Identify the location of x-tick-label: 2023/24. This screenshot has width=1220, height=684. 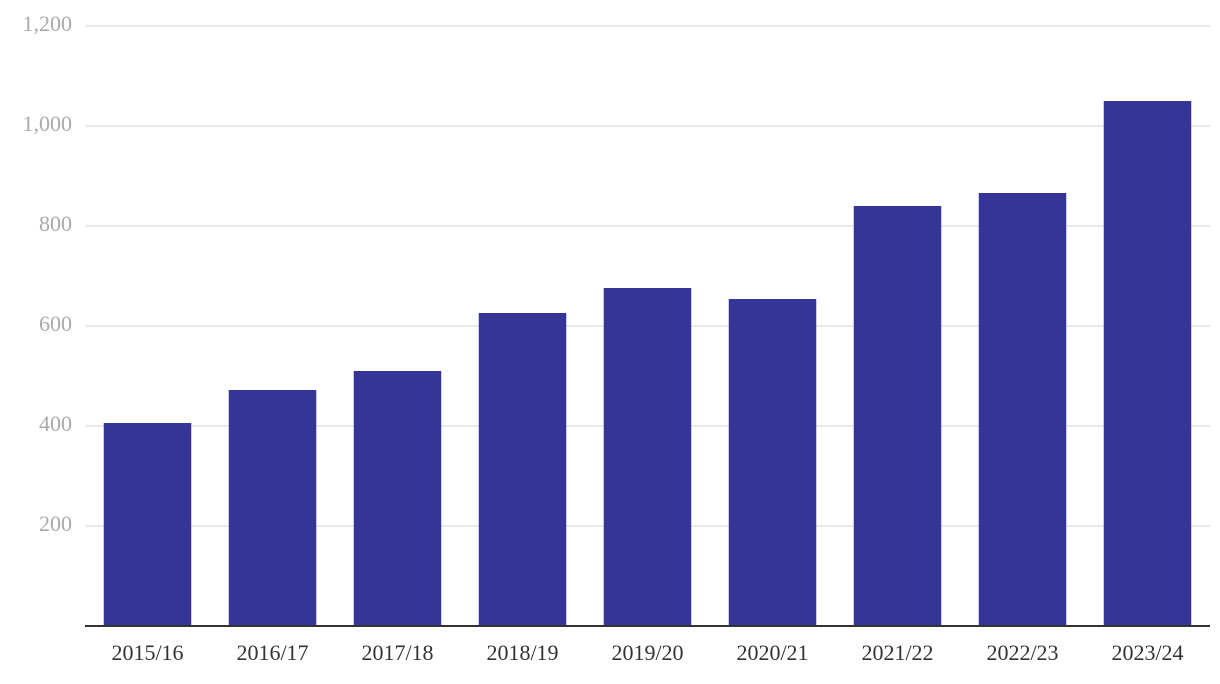
(1147, 652).